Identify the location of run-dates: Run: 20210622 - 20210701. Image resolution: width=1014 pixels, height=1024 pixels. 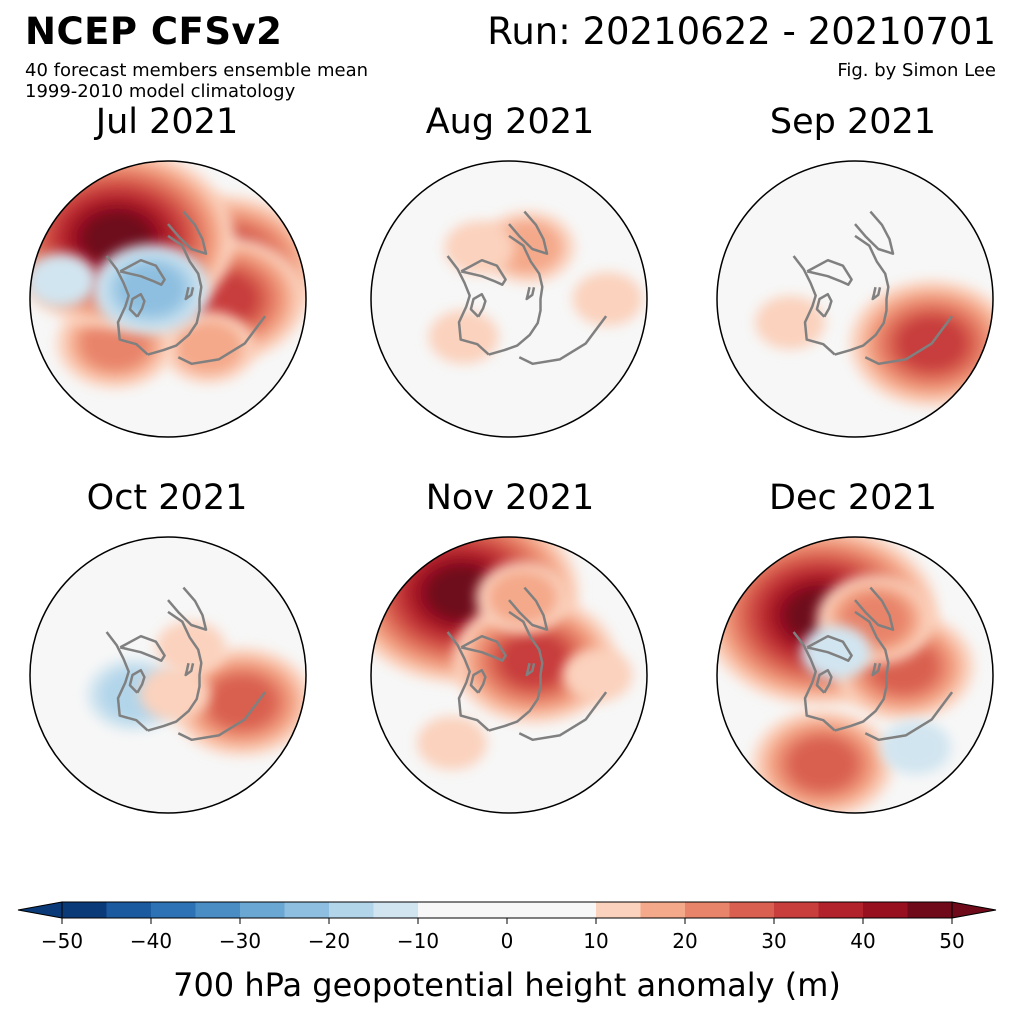
(741, 31).